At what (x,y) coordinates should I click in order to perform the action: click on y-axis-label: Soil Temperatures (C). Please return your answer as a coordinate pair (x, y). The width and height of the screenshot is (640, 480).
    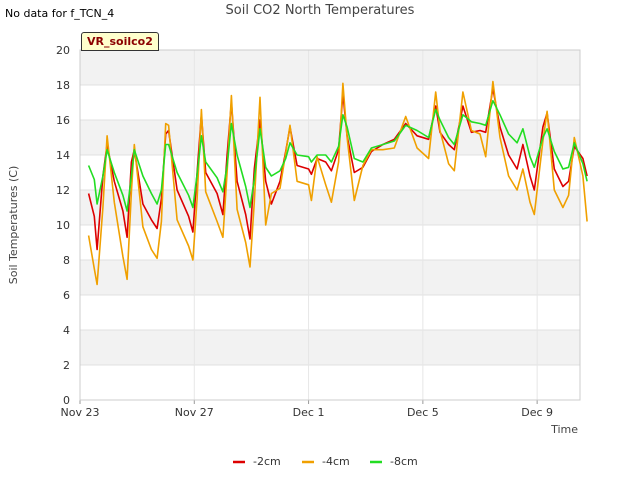
    Looking at the image, I should click on (13, 225).